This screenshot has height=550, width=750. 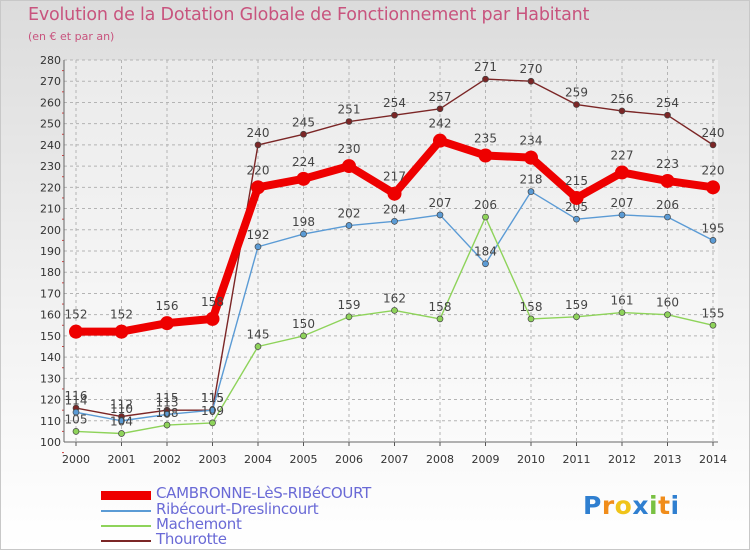 I want to click on data-label: 108, so click(x=167, y=413).